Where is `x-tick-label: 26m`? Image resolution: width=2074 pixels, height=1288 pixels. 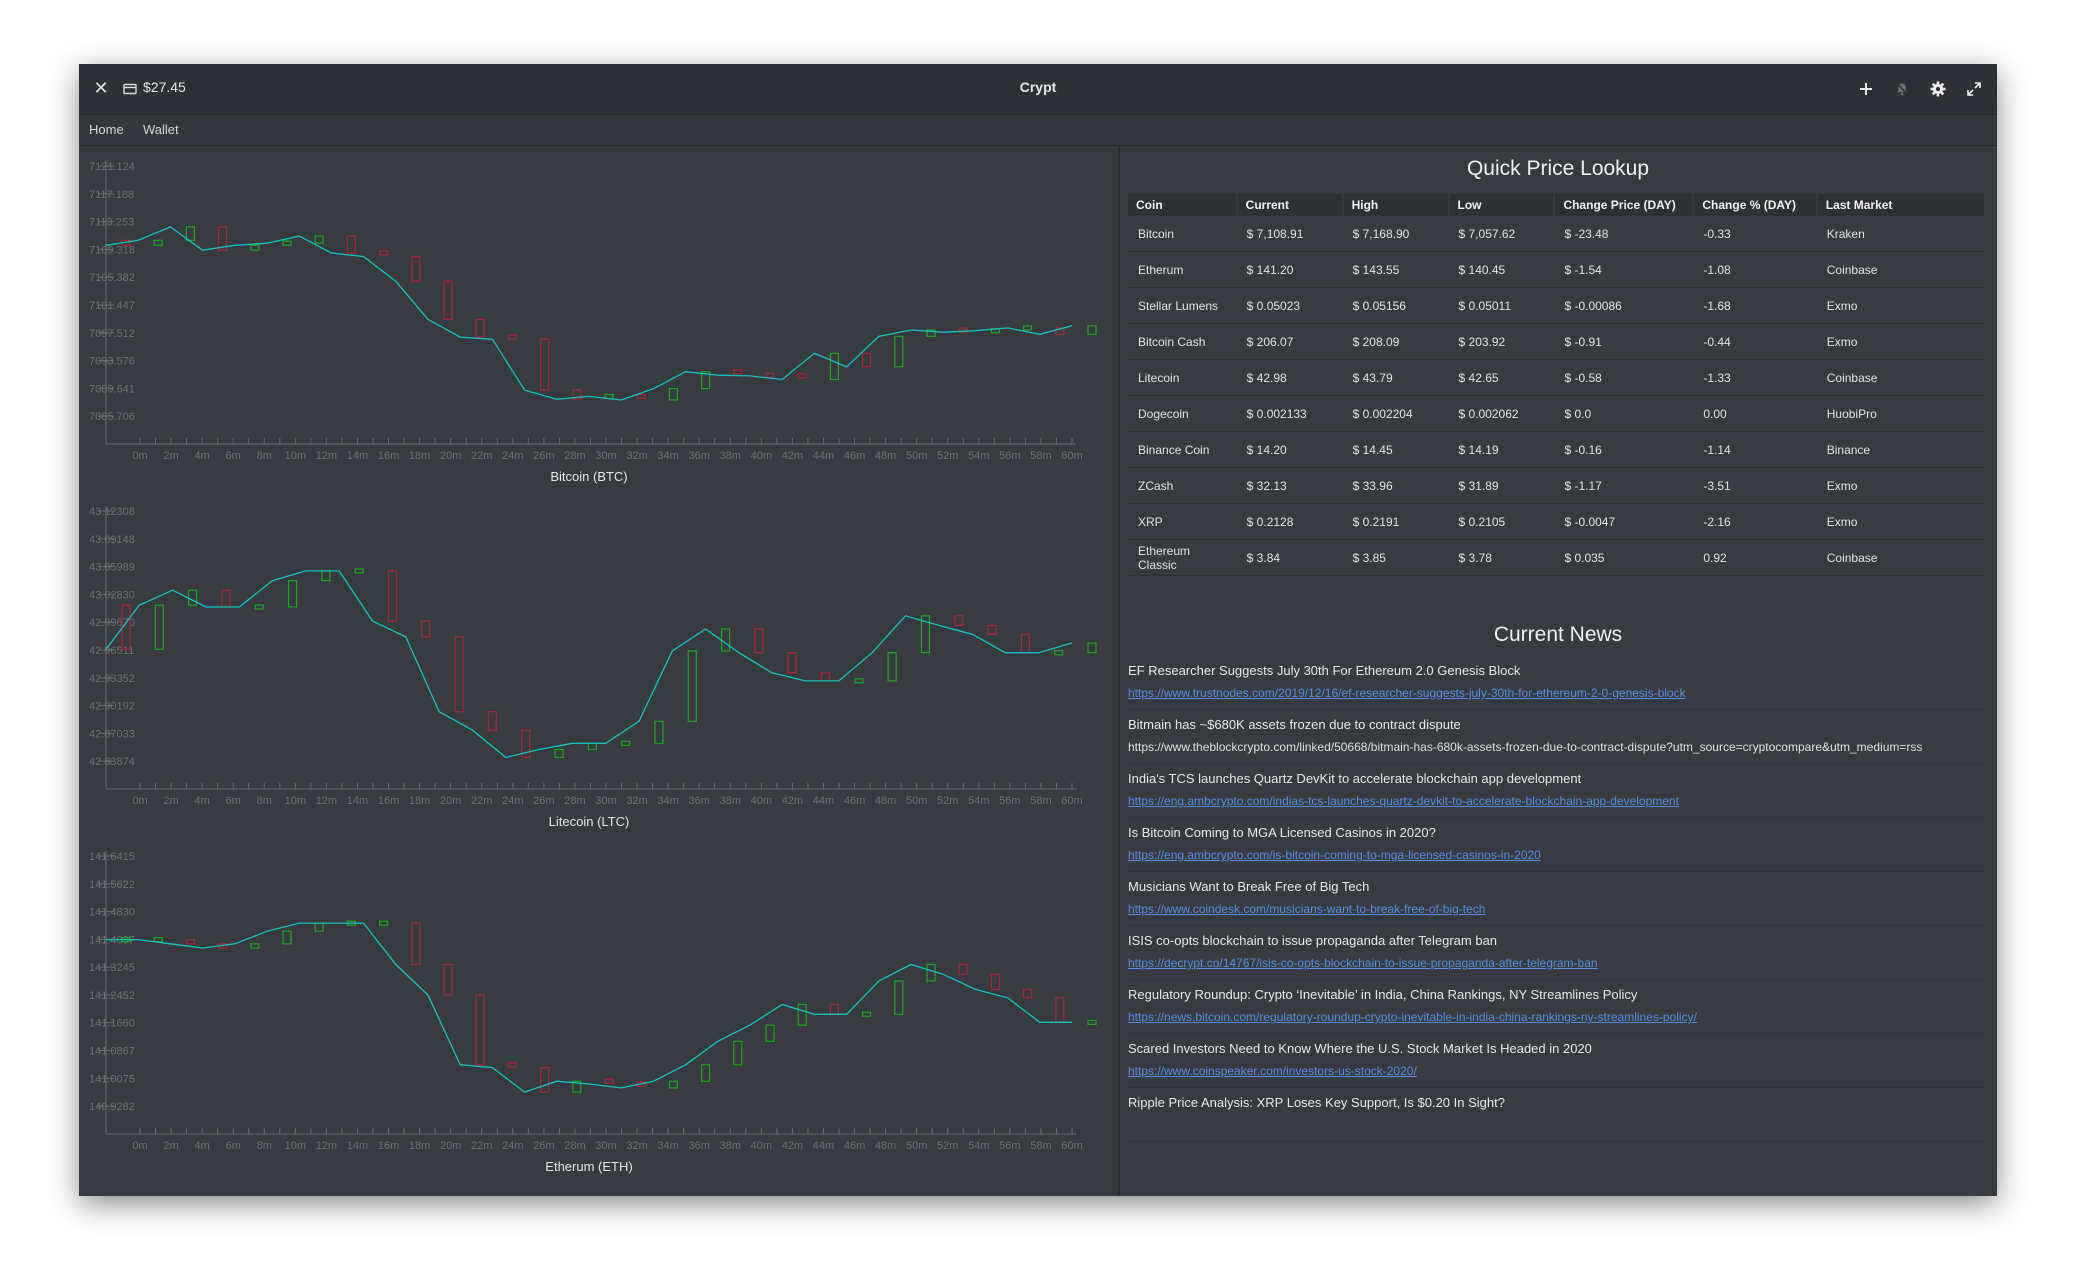
x-tick-label: 26m is located at coordinates (543, 1146).